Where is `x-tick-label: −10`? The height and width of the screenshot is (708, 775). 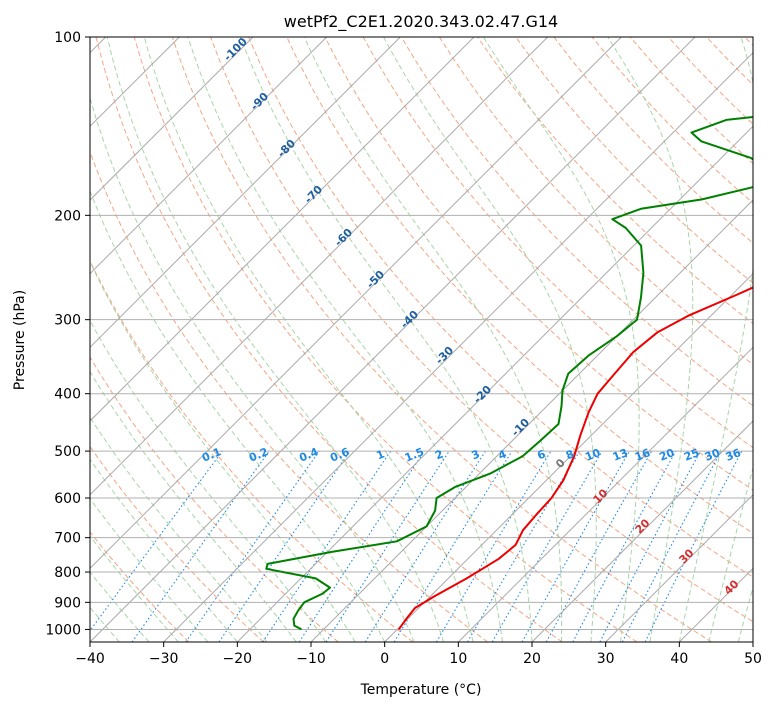 x-tick-label: −10 is located at coordinates (311, 659).